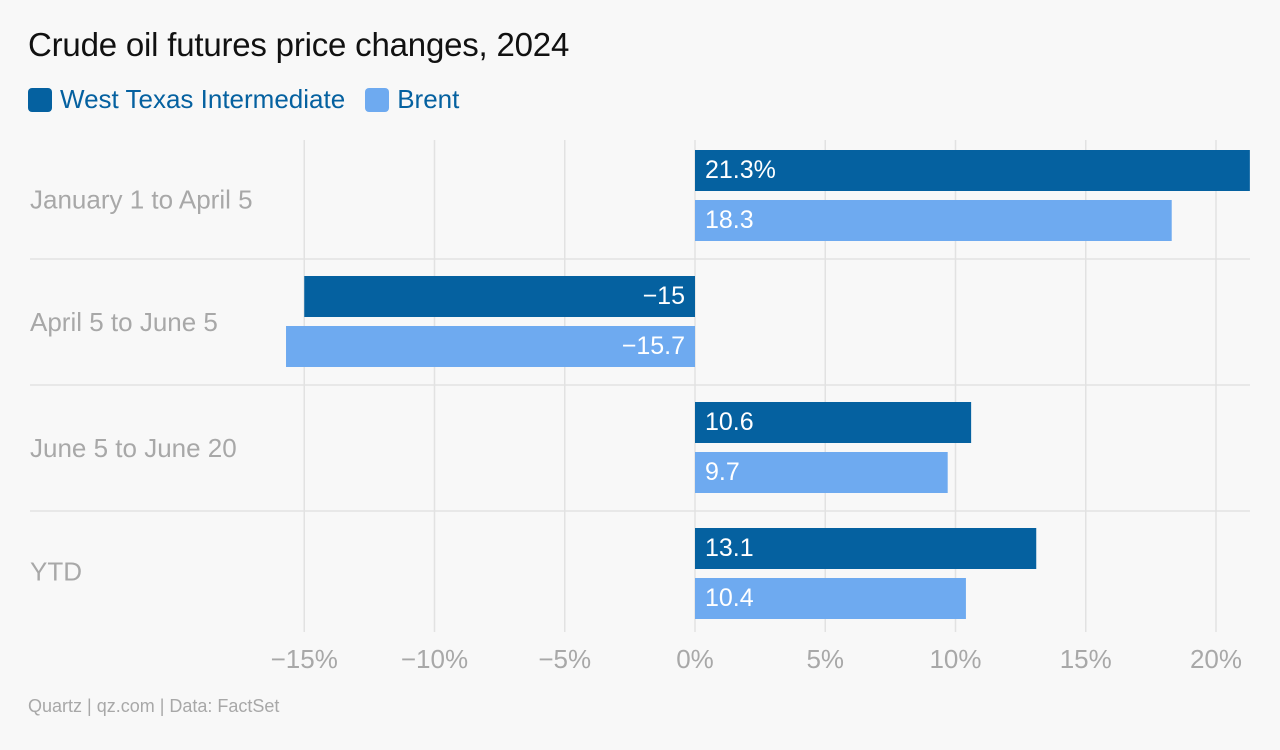 Image resolution: width=1280 pixels, height=750 pixels. What do you see at coordinates (729, 220) in the screenshot?
I see `data-label: 18.3` at bounding box center [729, 220].